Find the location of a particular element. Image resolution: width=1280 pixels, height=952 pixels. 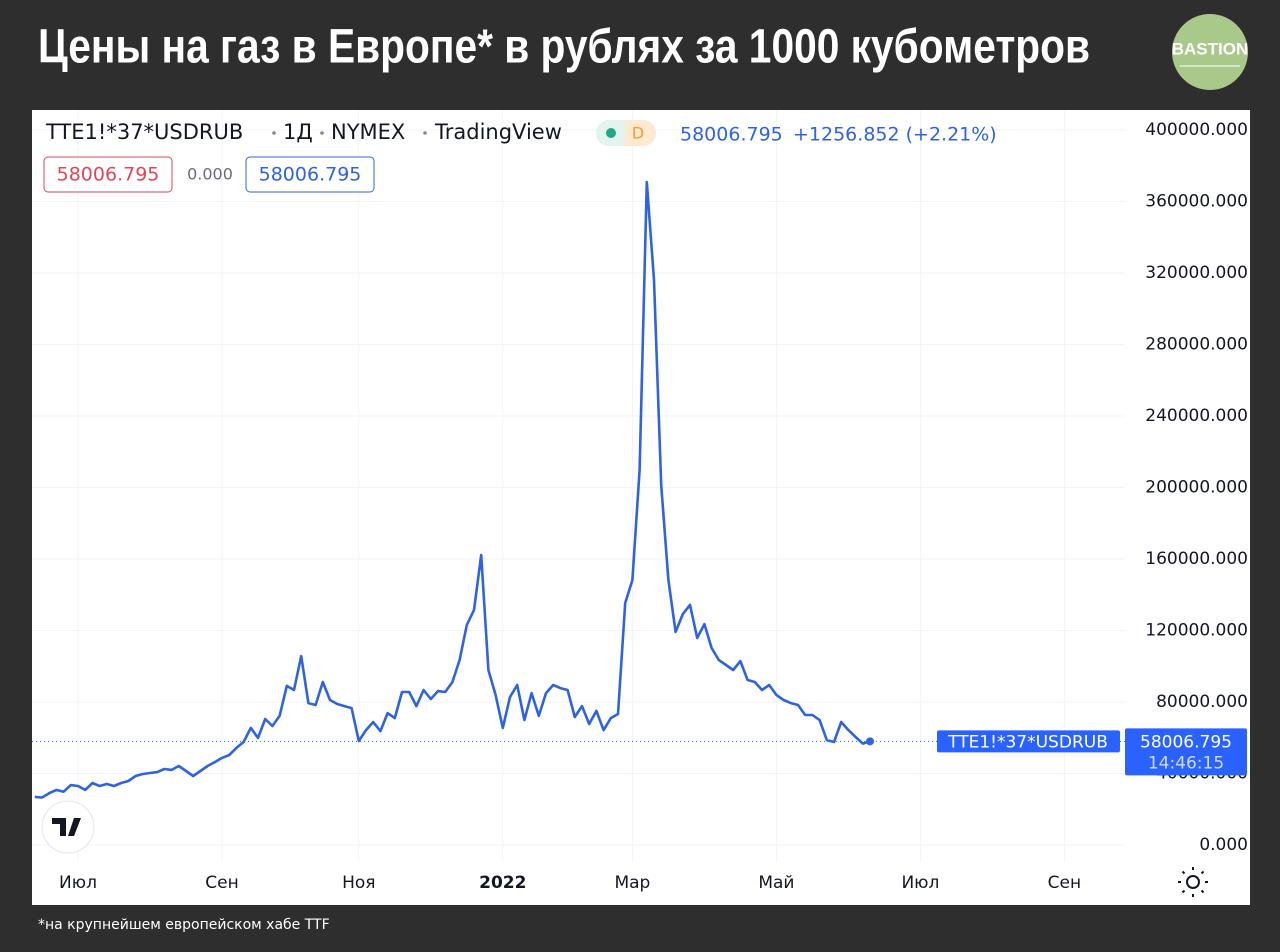

tv-logo is located at coordinates (68, 827).